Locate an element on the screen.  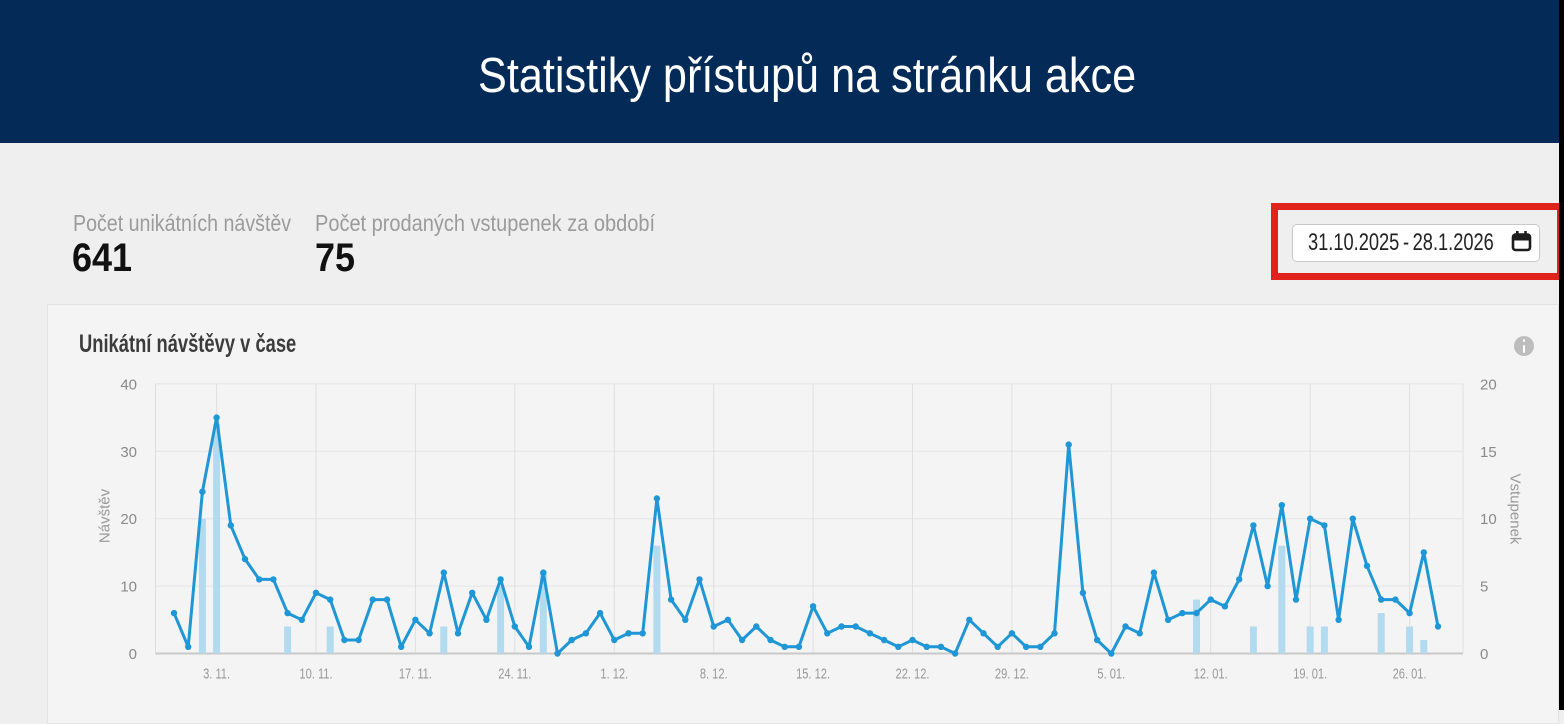
svg-text: 30 is located at coordinates (128, 452).